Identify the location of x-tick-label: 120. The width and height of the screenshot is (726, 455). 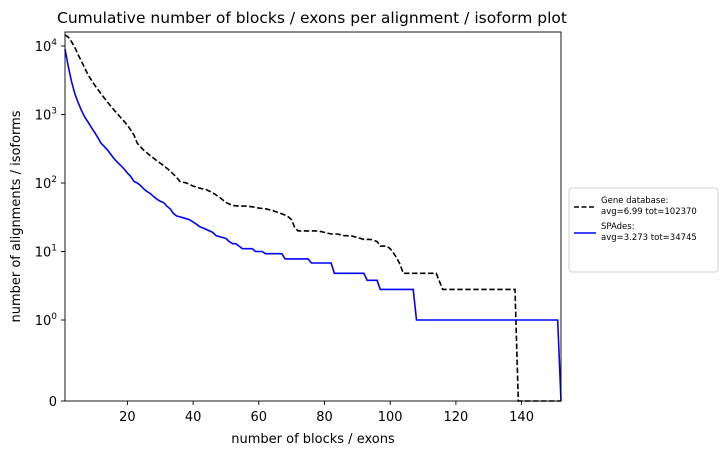
(455, 417).